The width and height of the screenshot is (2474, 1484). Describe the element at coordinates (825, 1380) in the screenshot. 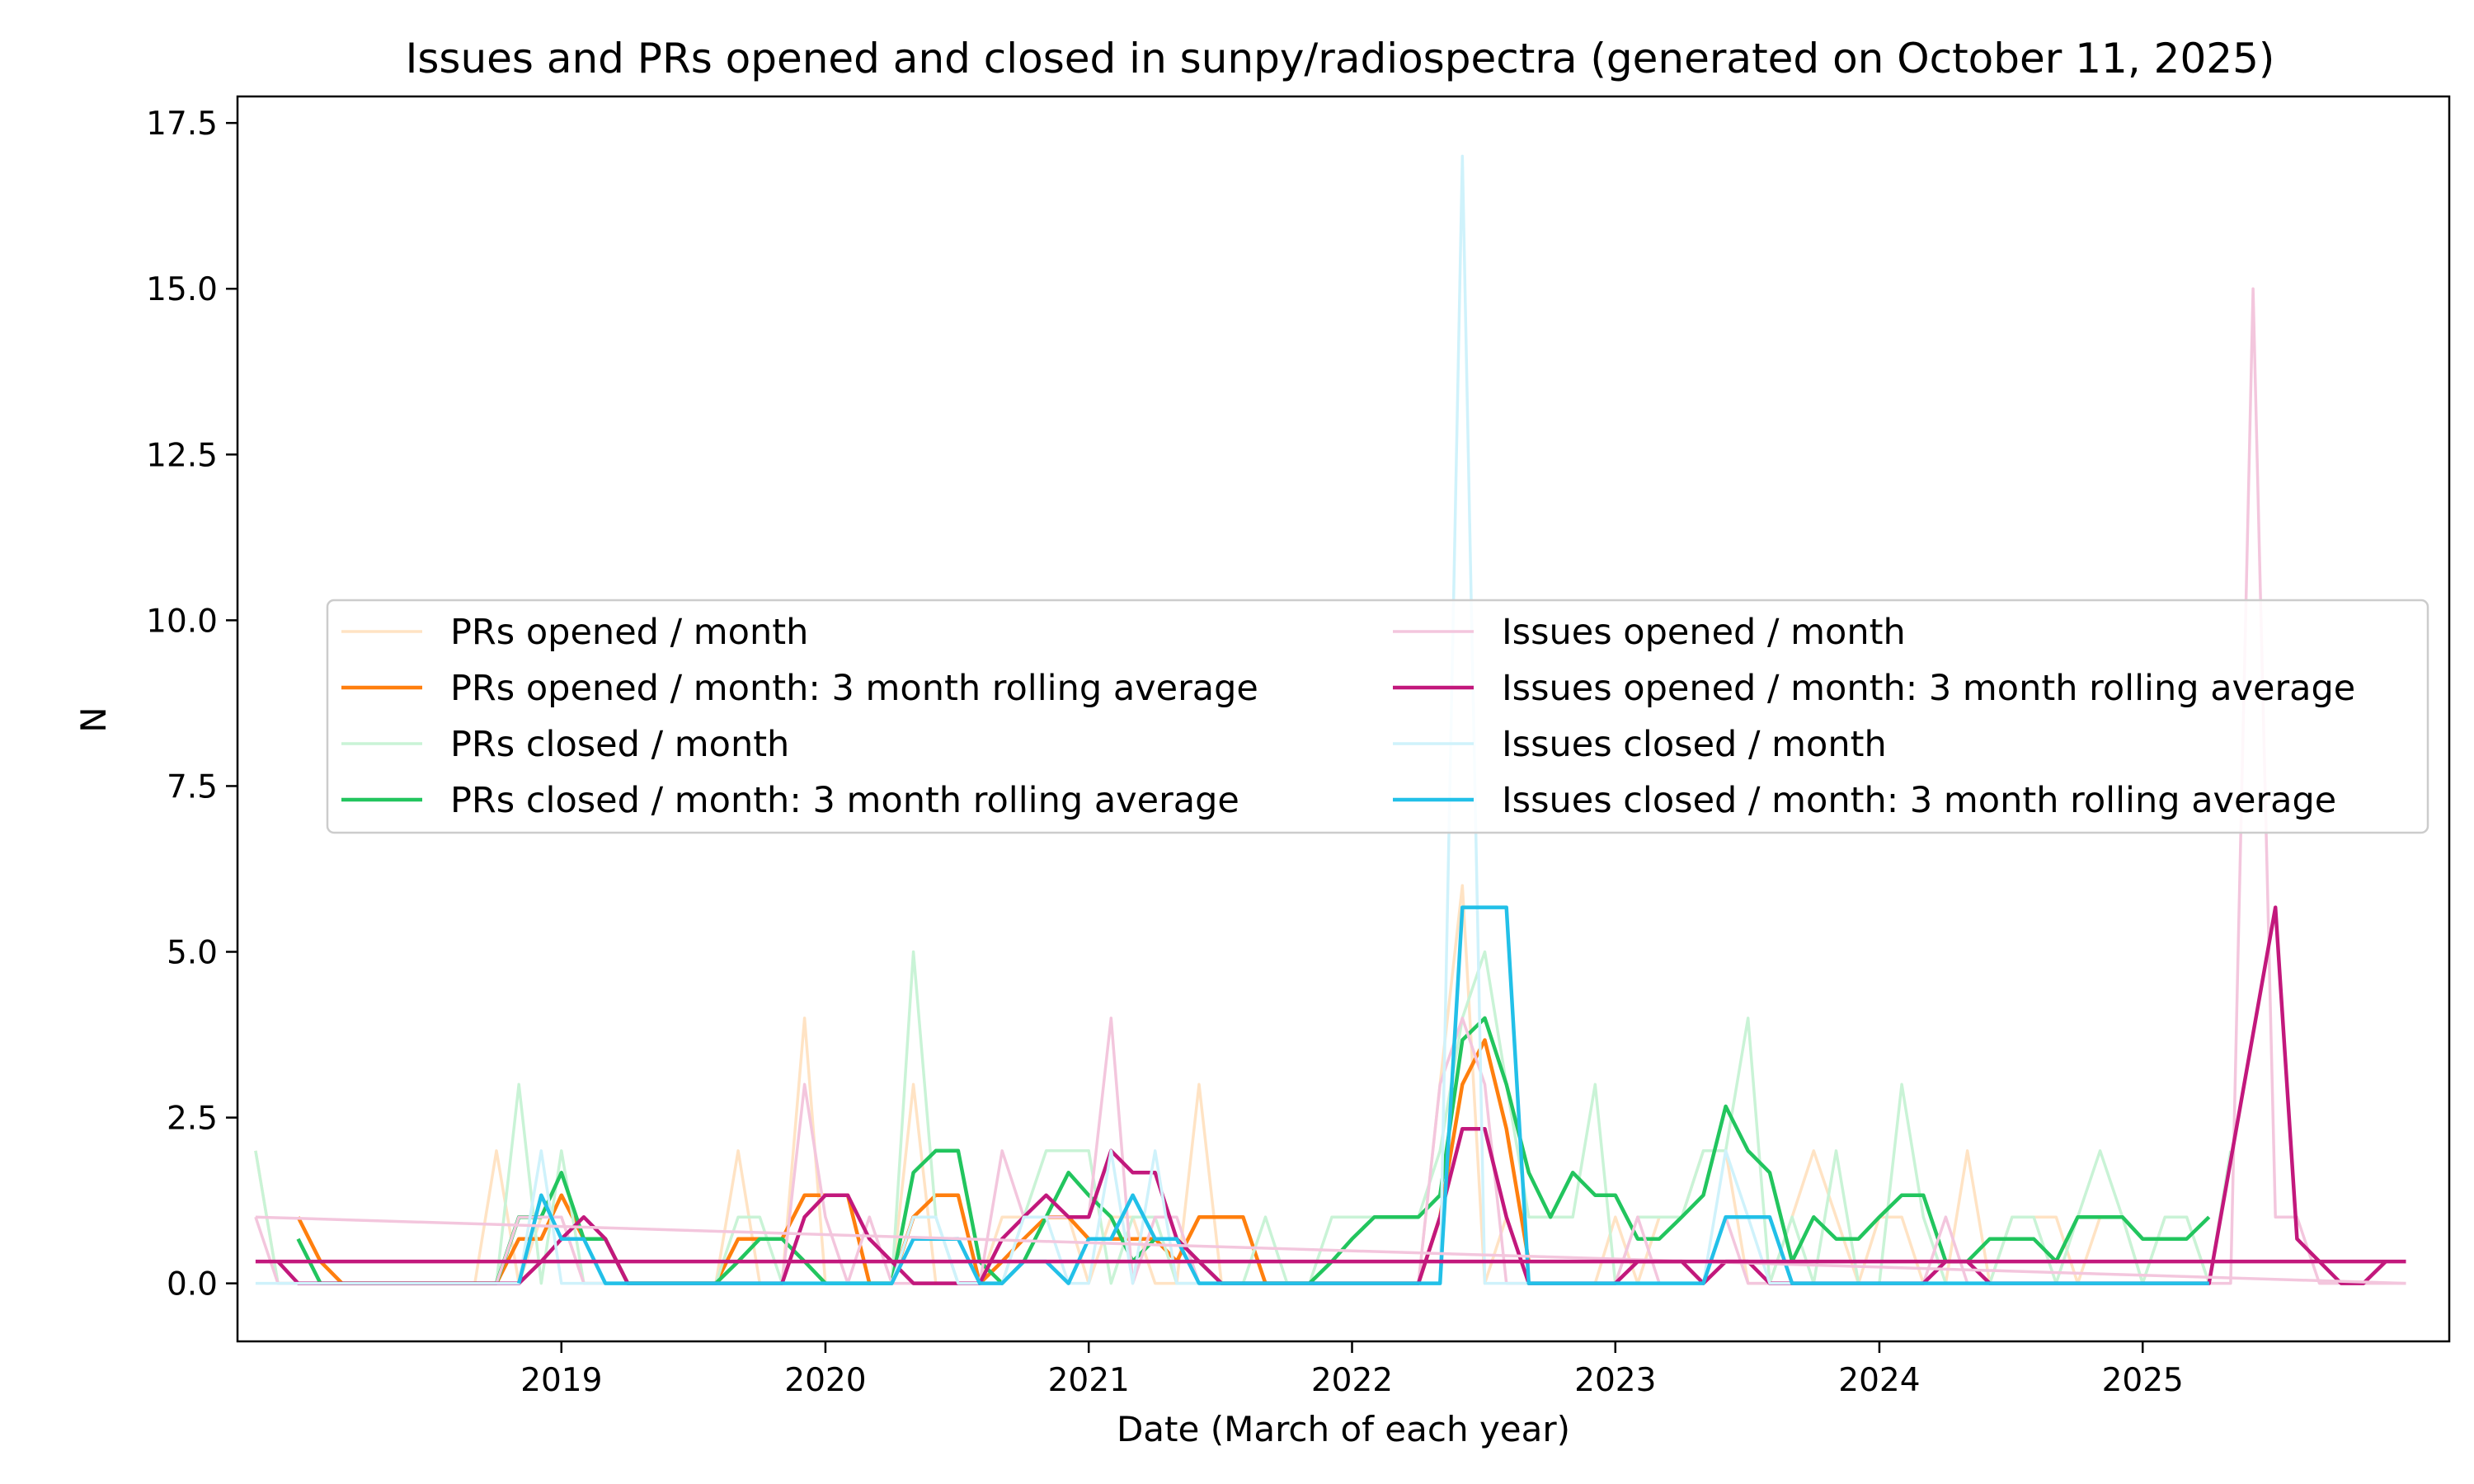

I see `x-tick-label: 2020` at that location.